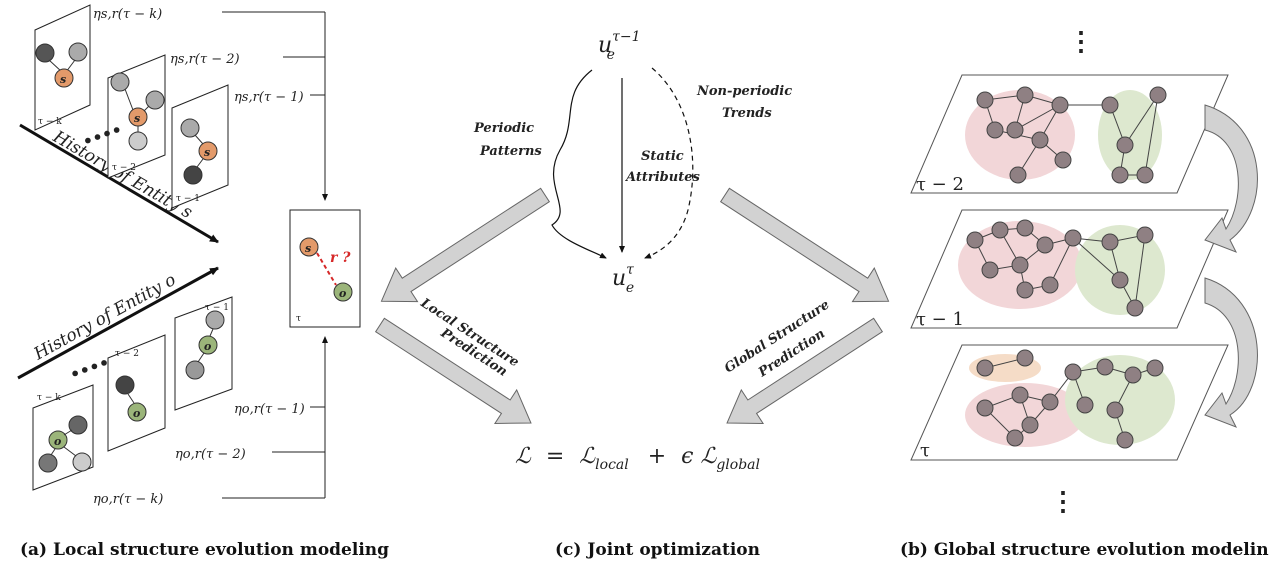 Image resolution: width=1275 pixels, height=567 pixels. Describe the element at coordinates (657, 550) in the screenshot. I see `caption-joint: (c) Joint optimization` at that location.